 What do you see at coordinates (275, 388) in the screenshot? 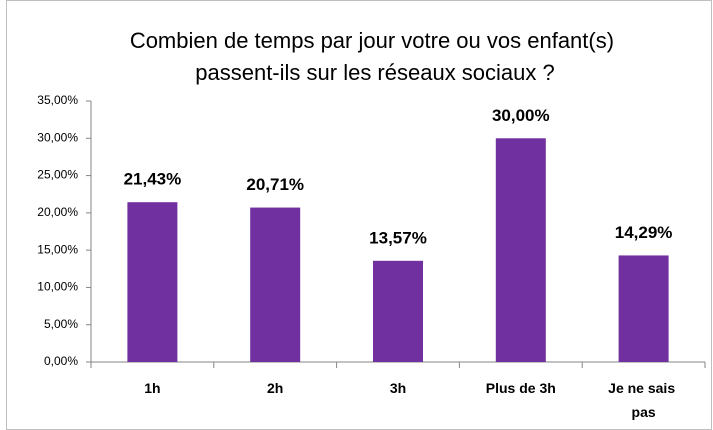
I see `x-tick-label: 2h` at bounding box center [275, 388].